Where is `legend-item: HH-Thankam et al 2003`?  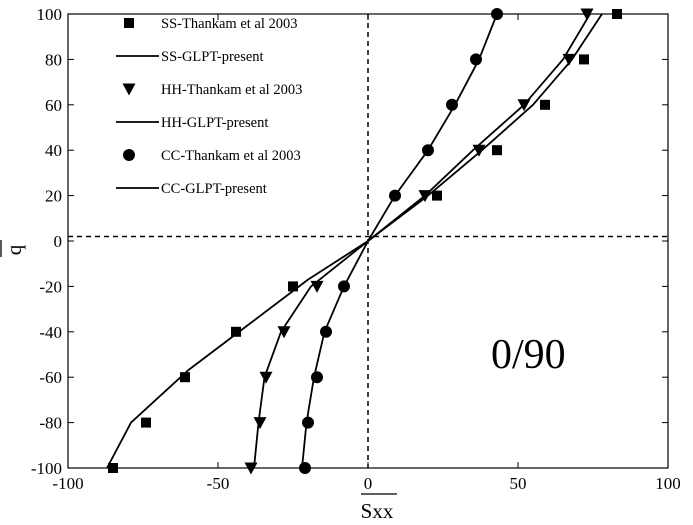
legend-item: HH-Thankam et al 2003 is located at coordinates (212, 90).